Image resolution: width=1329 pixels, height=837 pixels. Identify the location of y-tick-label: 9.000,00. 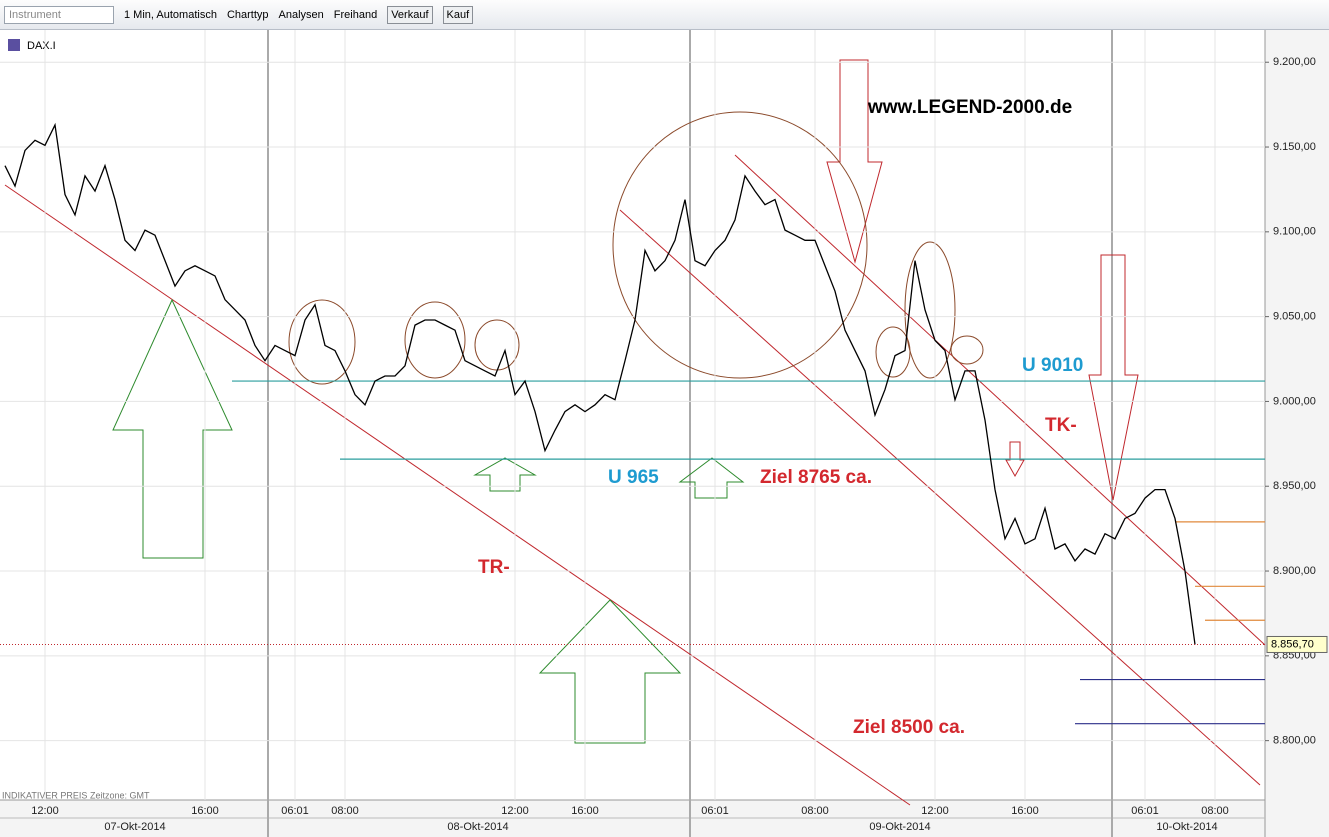
(1294, 401).